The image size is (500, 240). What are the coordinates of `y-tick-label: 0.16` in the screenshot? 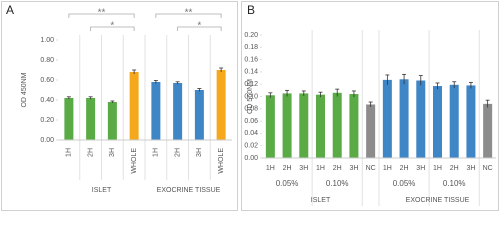 It's located at (251, 59).